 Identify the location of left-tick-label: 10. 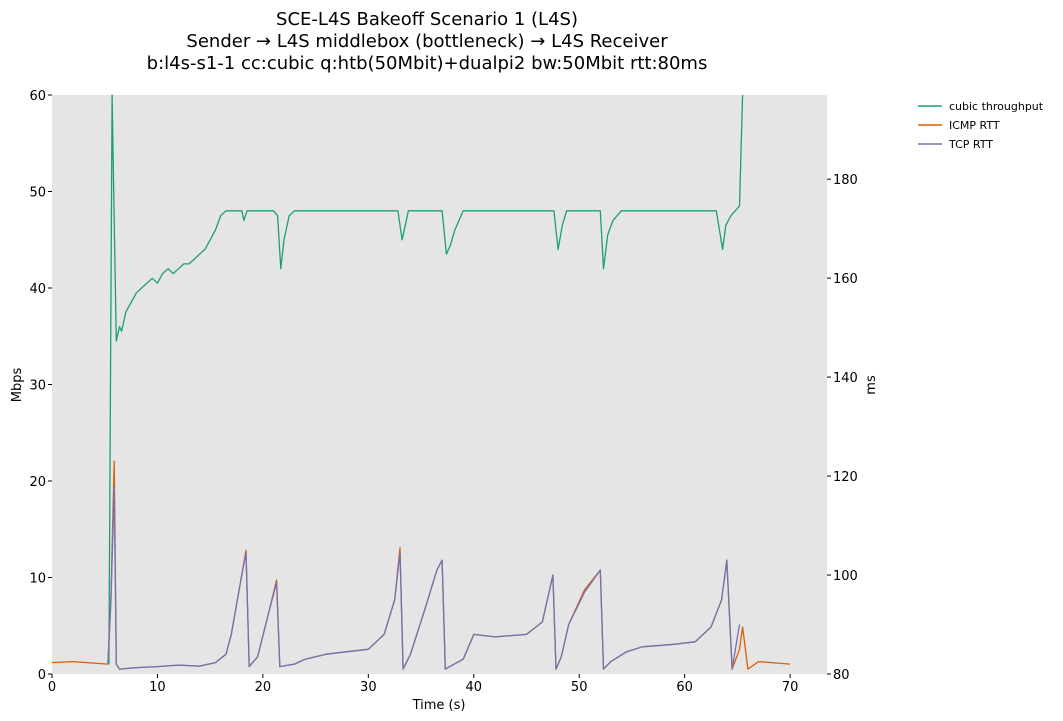
(37, 579).